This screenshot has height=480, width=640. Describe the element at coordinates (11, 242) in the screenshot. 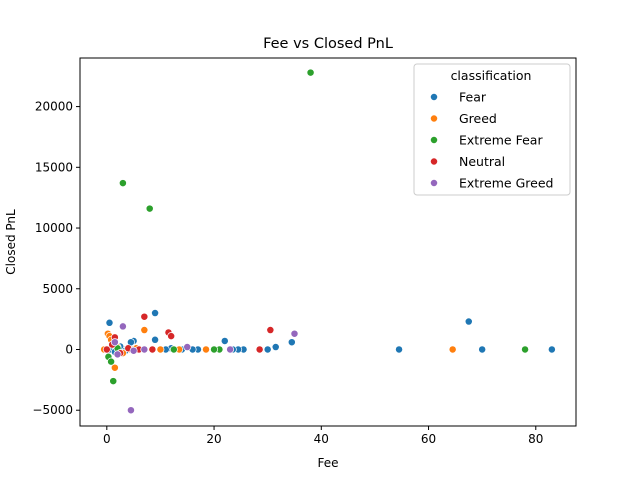

I see `y-axis-title: Closed PnL` at that location.